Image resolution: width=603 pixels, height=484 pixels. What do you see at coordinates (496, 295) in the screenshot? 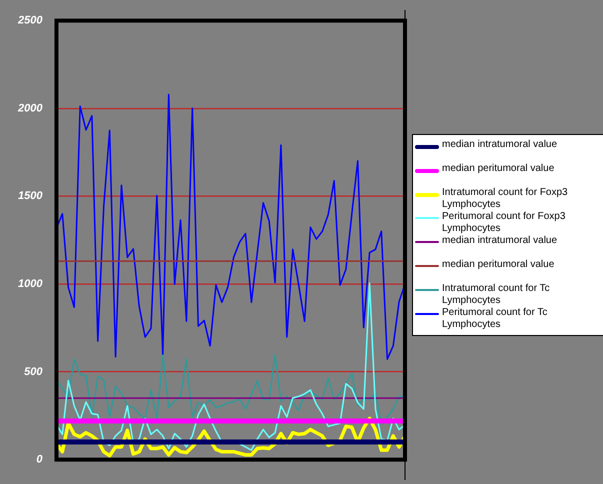
I see `legend-label: Intratumoral count for Tc Lymphocytes` at bounding box center [496, 295].